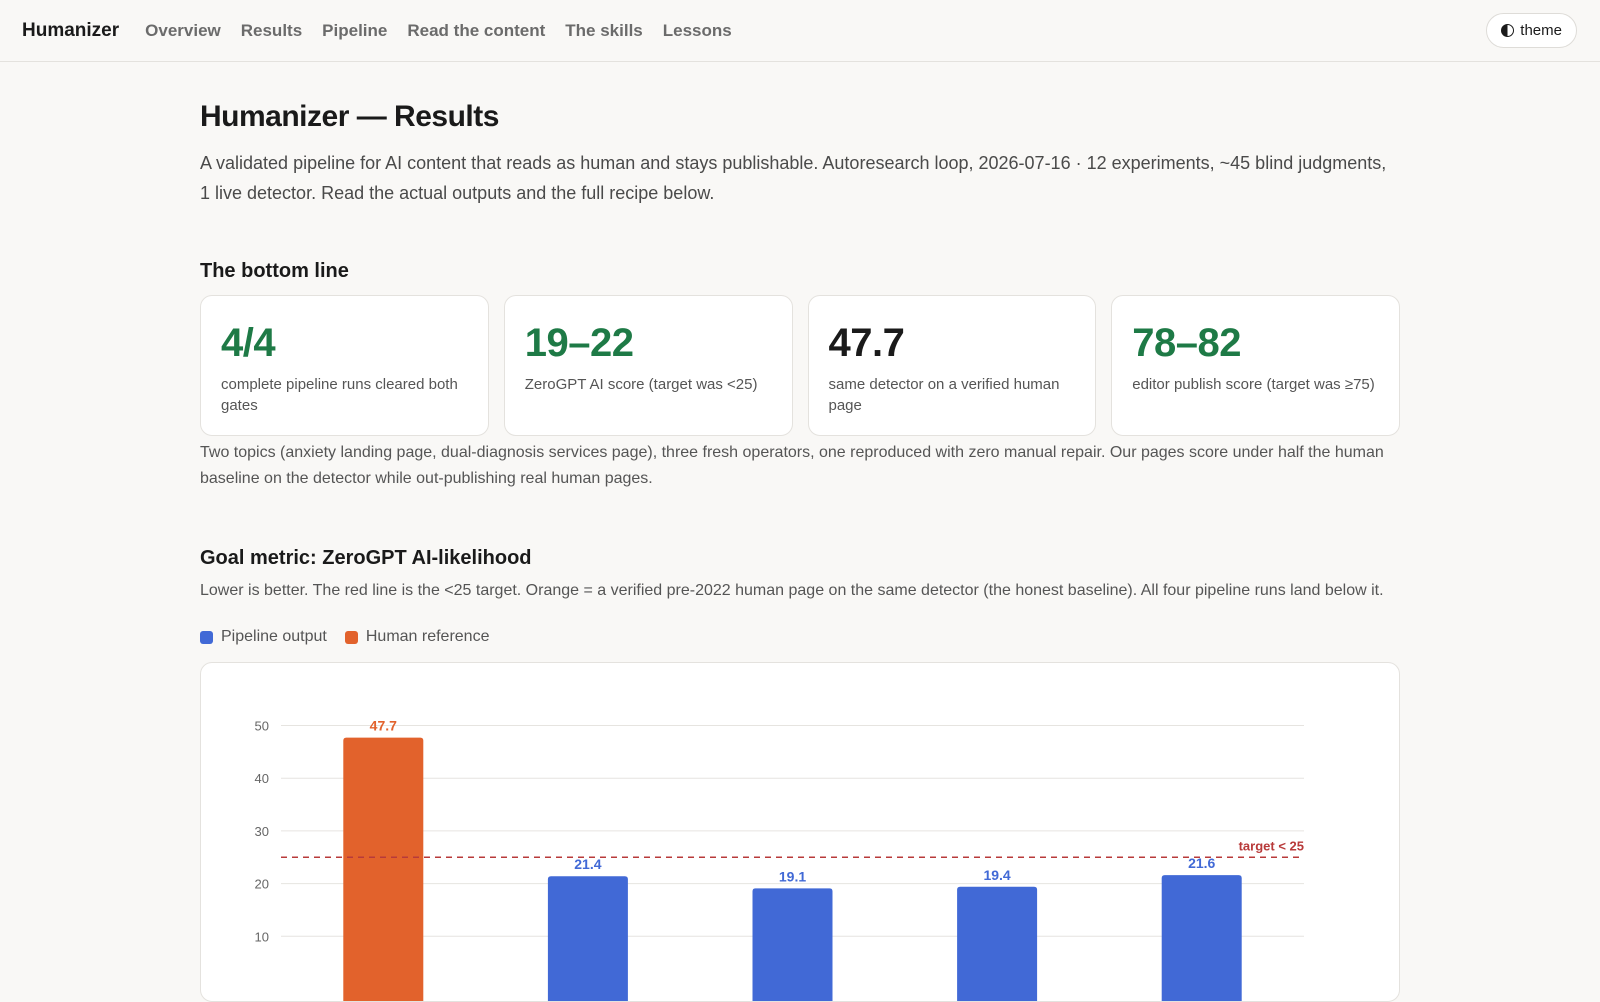 The height and width of the screenshot is (1002, 1600). What do you see at coordinates (274, 636) in the screenshot?
I see `legend-label-pipeline: Pipeline output` at bounding box center [274, 636].